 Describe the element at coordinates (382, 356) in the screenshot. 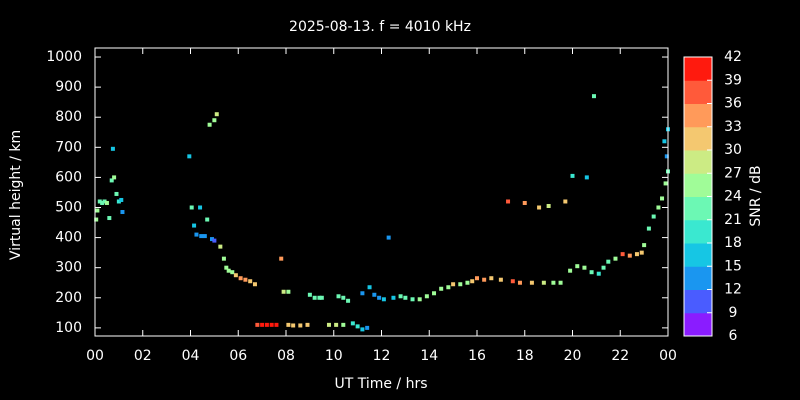

I see `x-tick-label: 12` at that location.